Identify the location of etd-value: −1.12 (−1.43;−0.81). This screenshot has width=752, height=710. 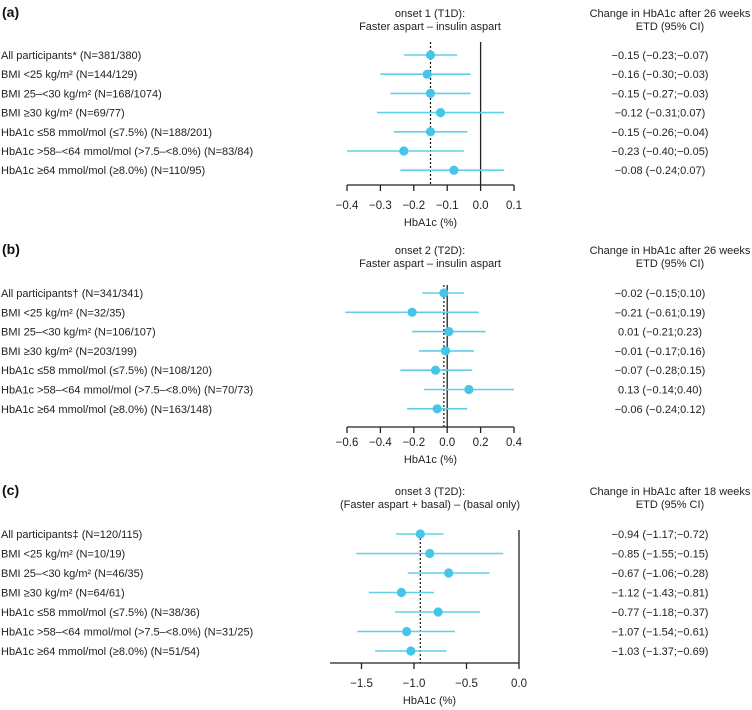
(660, 594).